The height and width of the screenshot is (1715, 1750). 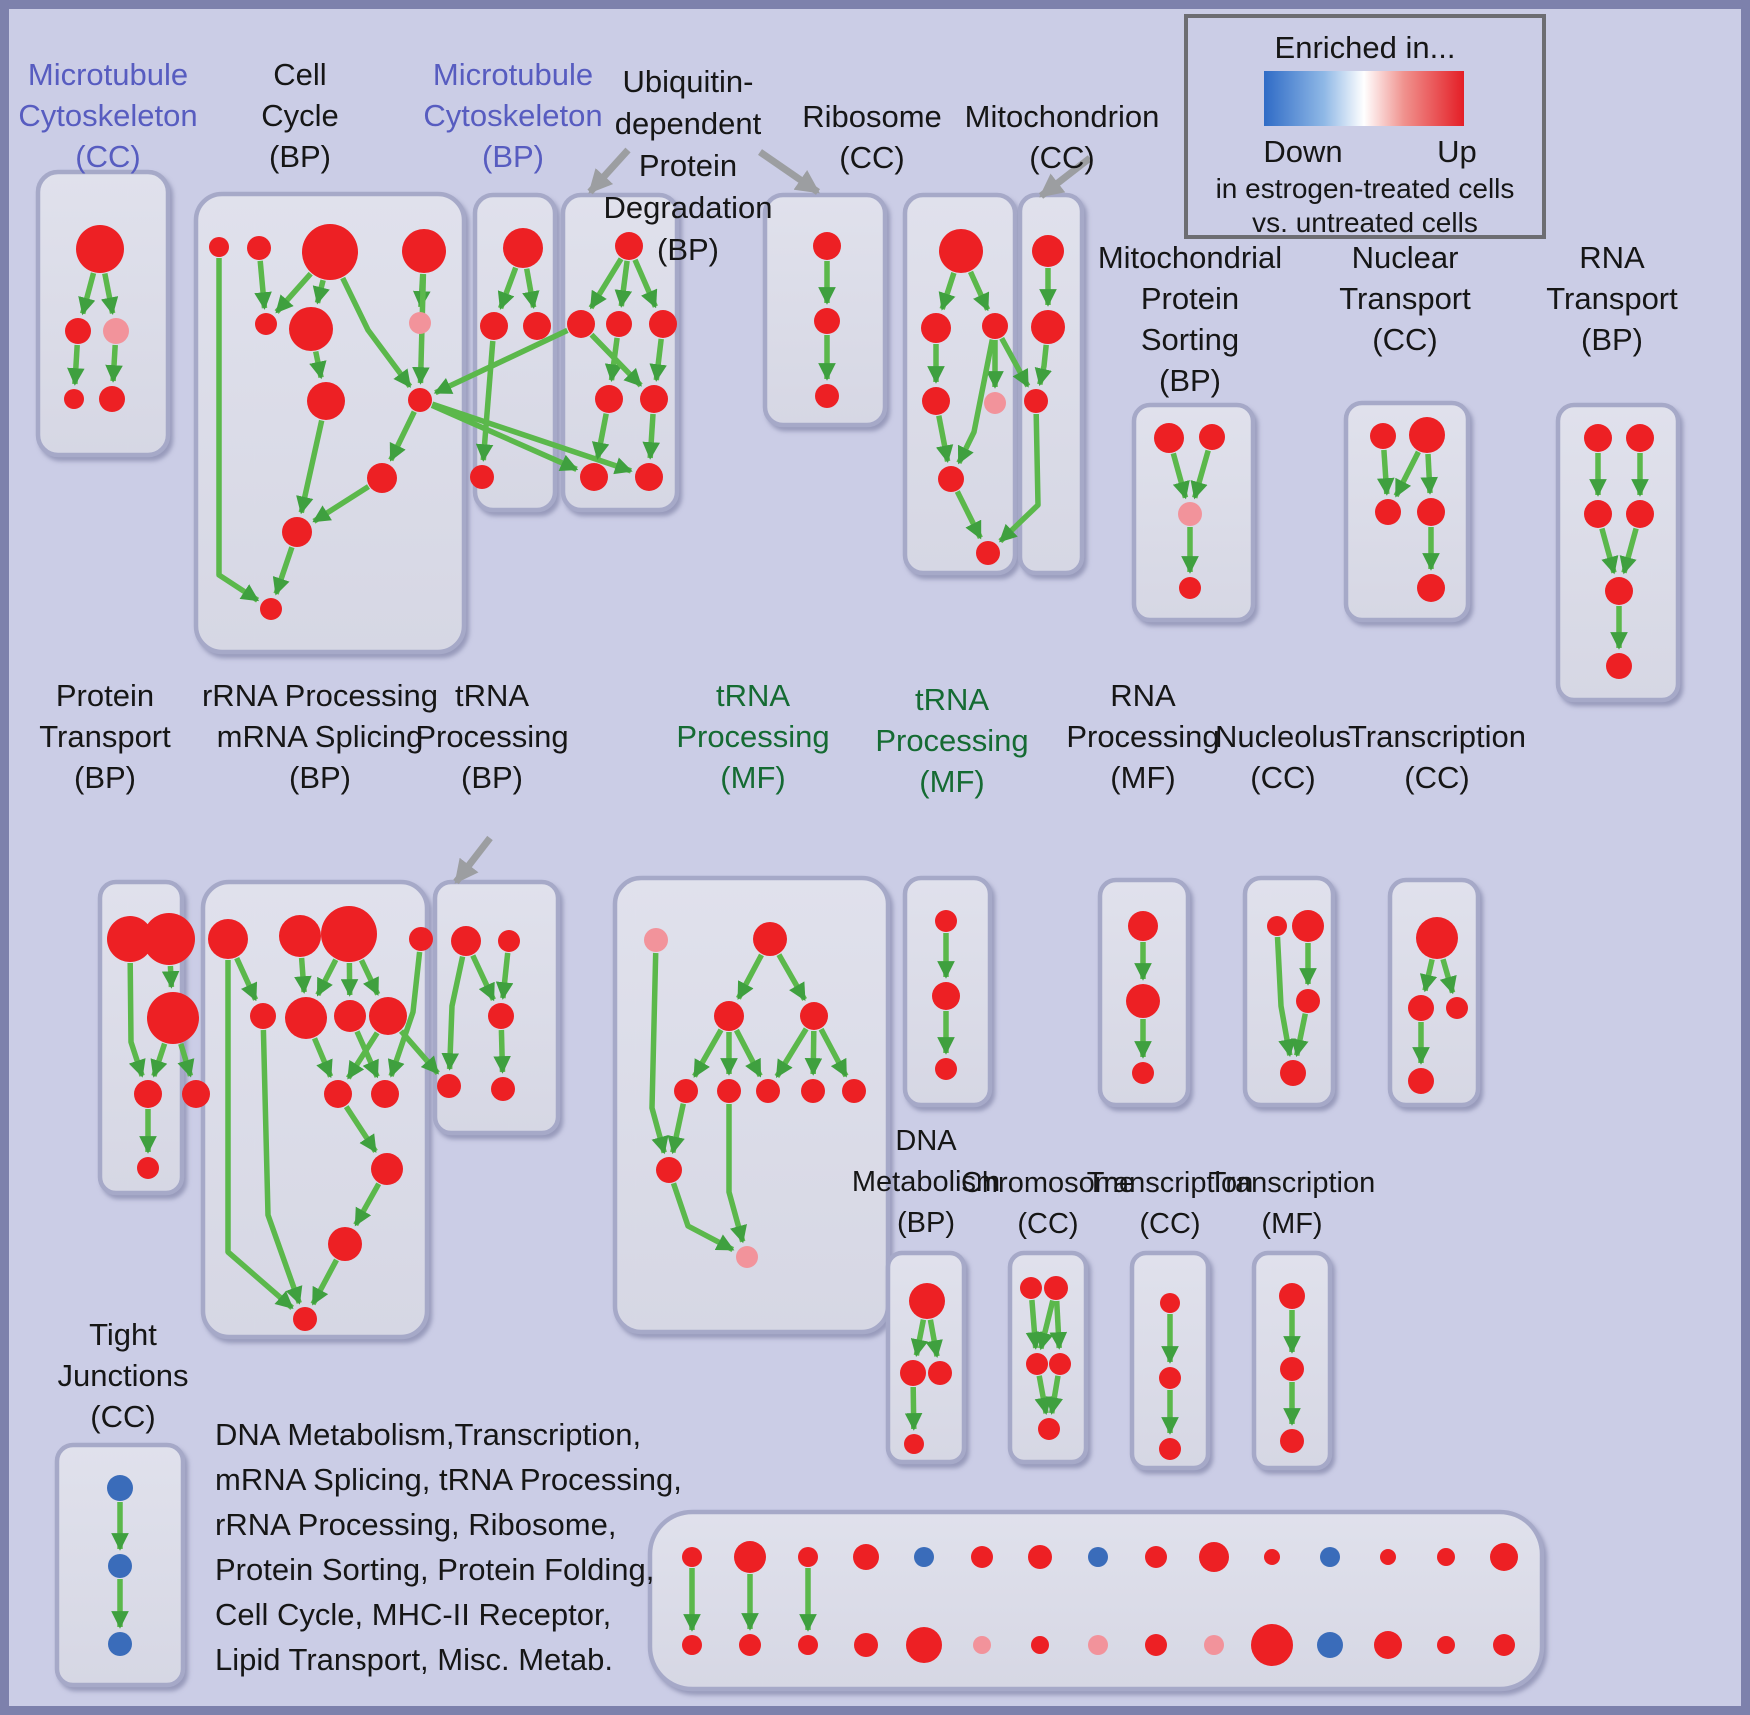 I want to click on edge-cc3-cc9, so click(x=376, y=332).